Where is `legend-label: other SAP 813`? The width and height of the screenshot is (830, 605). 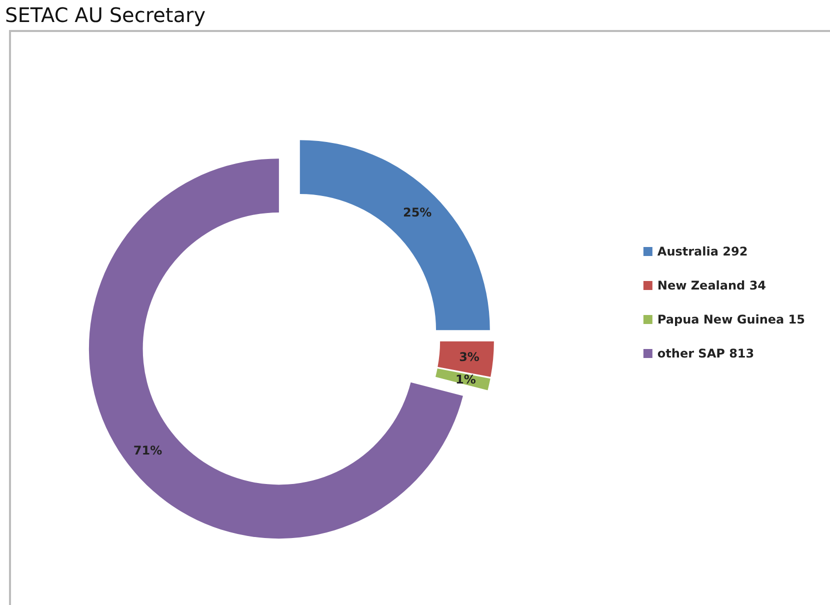 legend-label: other SAP 813 is located at coordinates (705, 353).